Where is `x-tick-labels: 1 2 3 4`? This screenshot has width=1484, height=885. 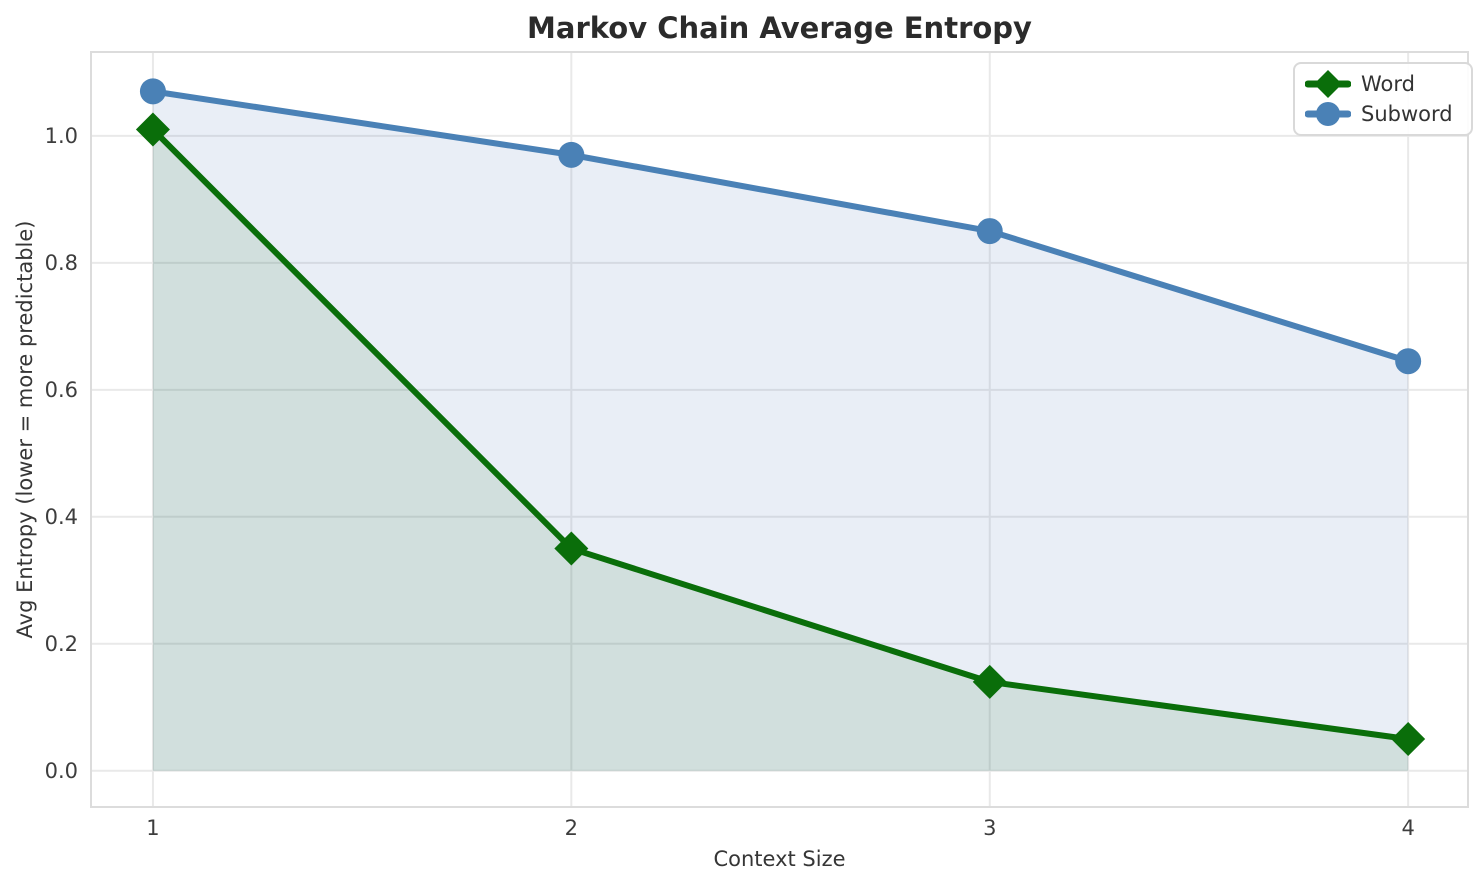
x-tick-labels: 1 2 3 4 is located at coordinates (780, 828).